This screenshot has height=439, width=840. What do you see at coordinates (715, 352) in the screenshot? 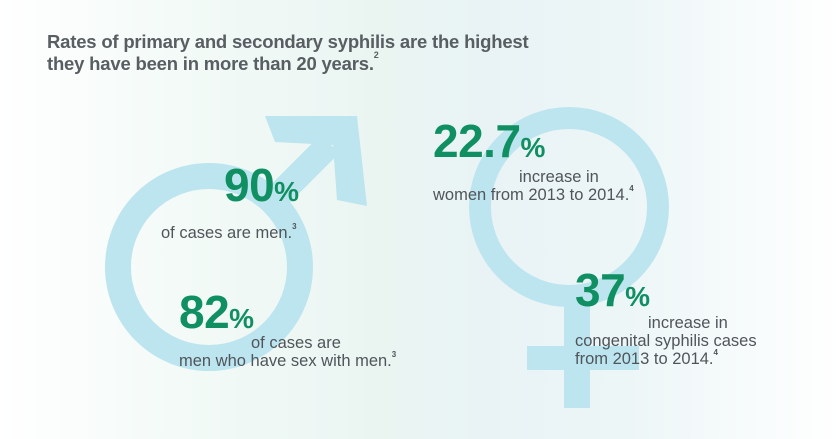
I see `note-congenital-increase-footnote: 4` at bounding box center [715, 352].